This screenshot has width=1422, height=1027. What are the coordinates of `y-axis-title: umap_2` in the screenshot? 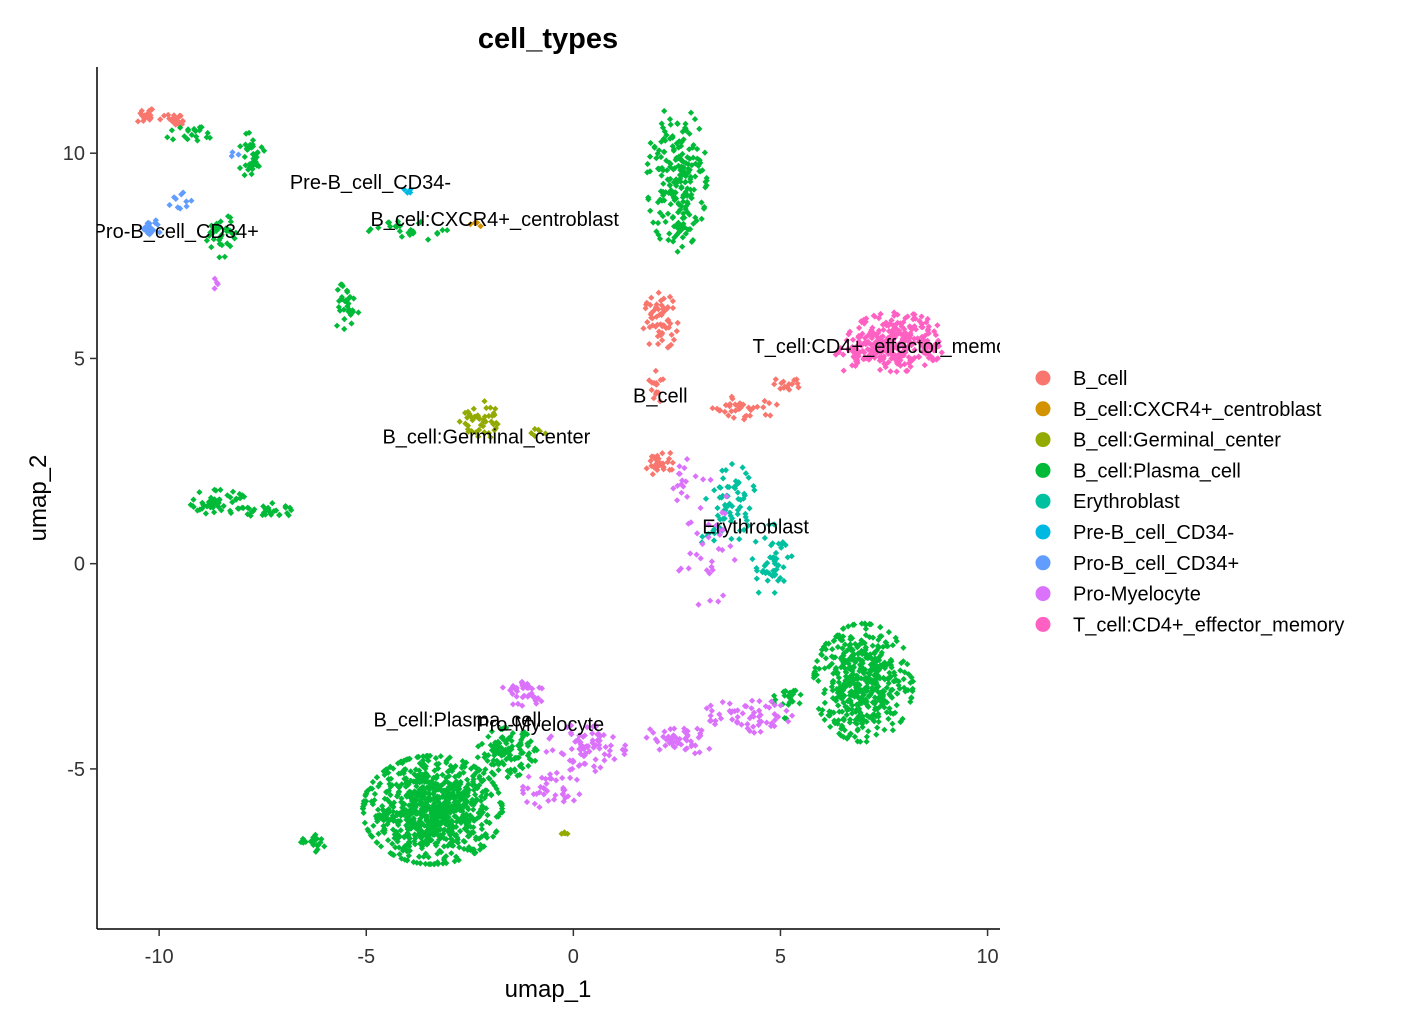 It's located at (38, 498).